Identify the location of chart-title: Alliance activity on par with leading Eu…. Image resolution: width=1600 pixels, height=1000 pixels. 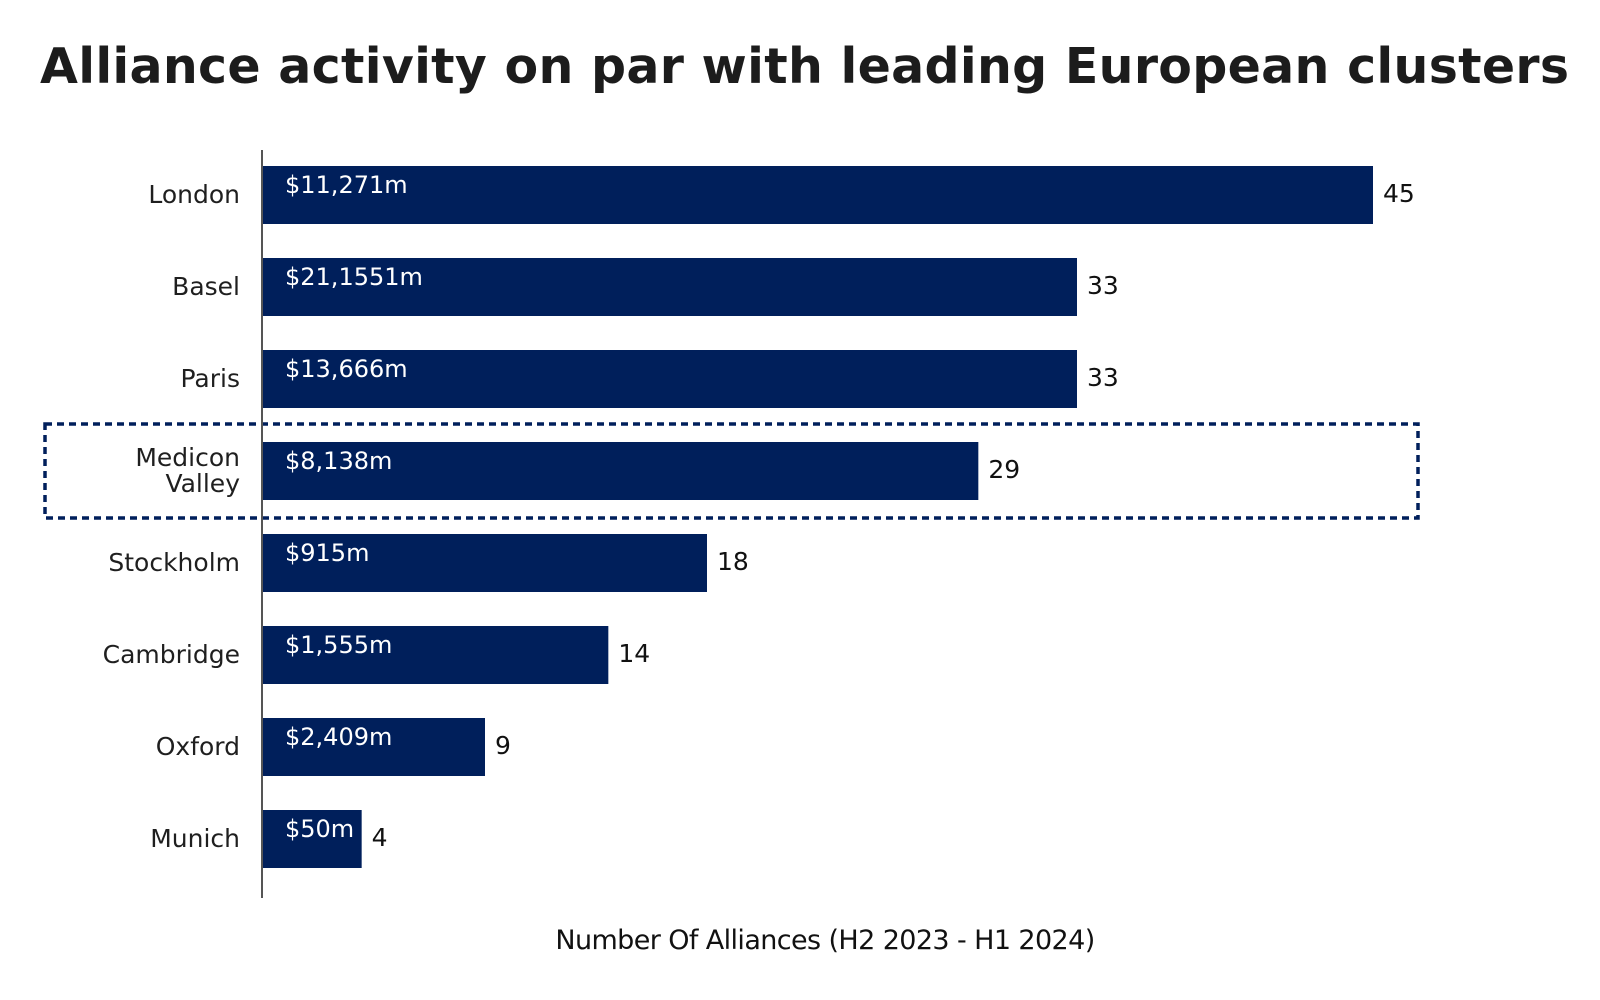
(805, 66).